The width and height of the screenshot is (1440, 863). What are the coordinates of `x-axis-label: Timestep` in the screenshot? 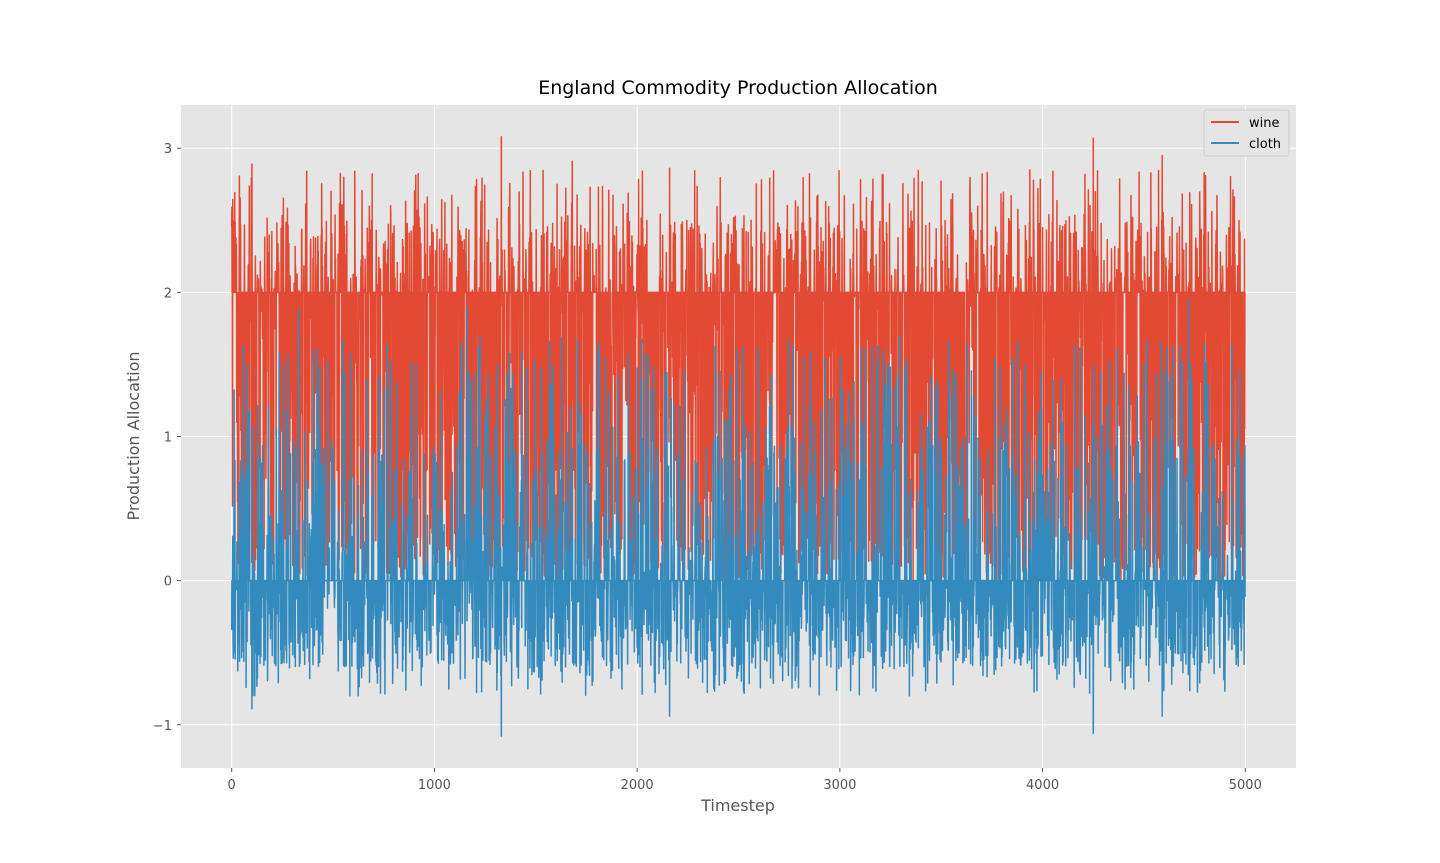 It's located at (737, 805).